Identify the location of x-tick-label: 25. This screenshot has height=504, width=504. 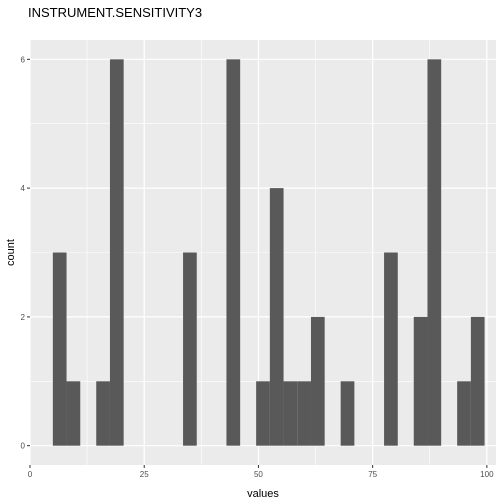
(144, 474).